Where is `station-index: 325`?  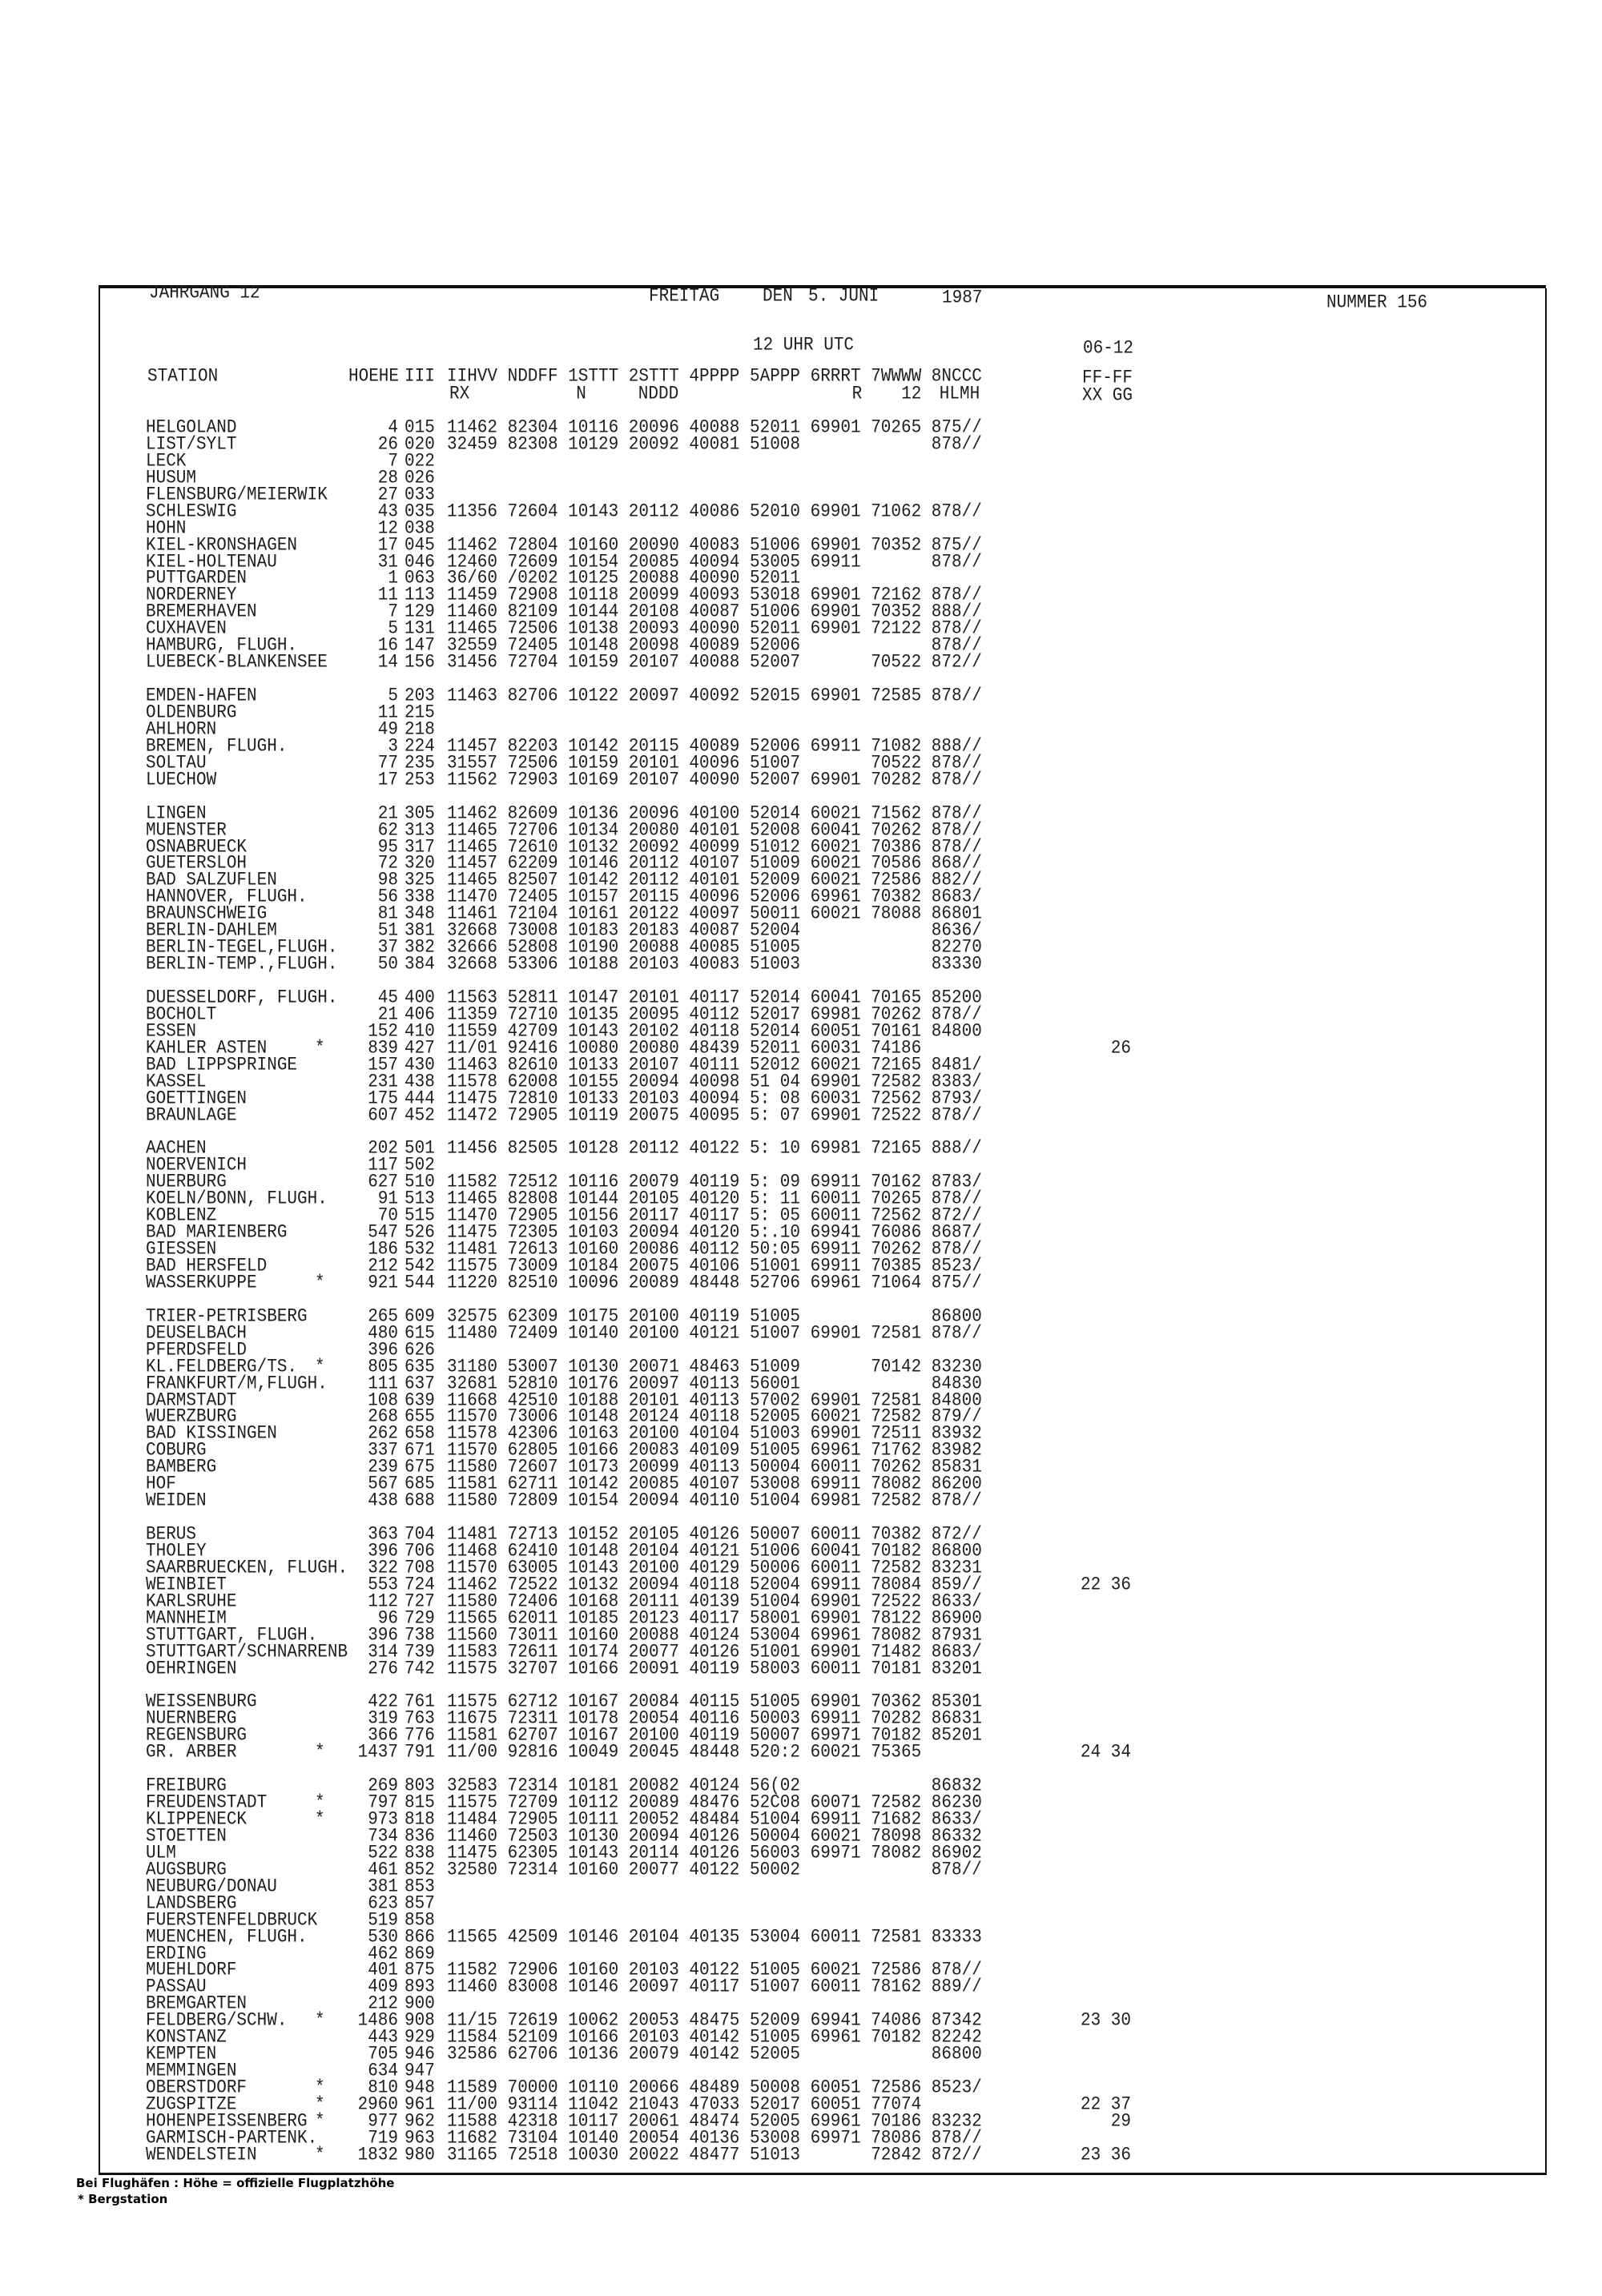 station-index: 325 is located at coordinates (420, 880).